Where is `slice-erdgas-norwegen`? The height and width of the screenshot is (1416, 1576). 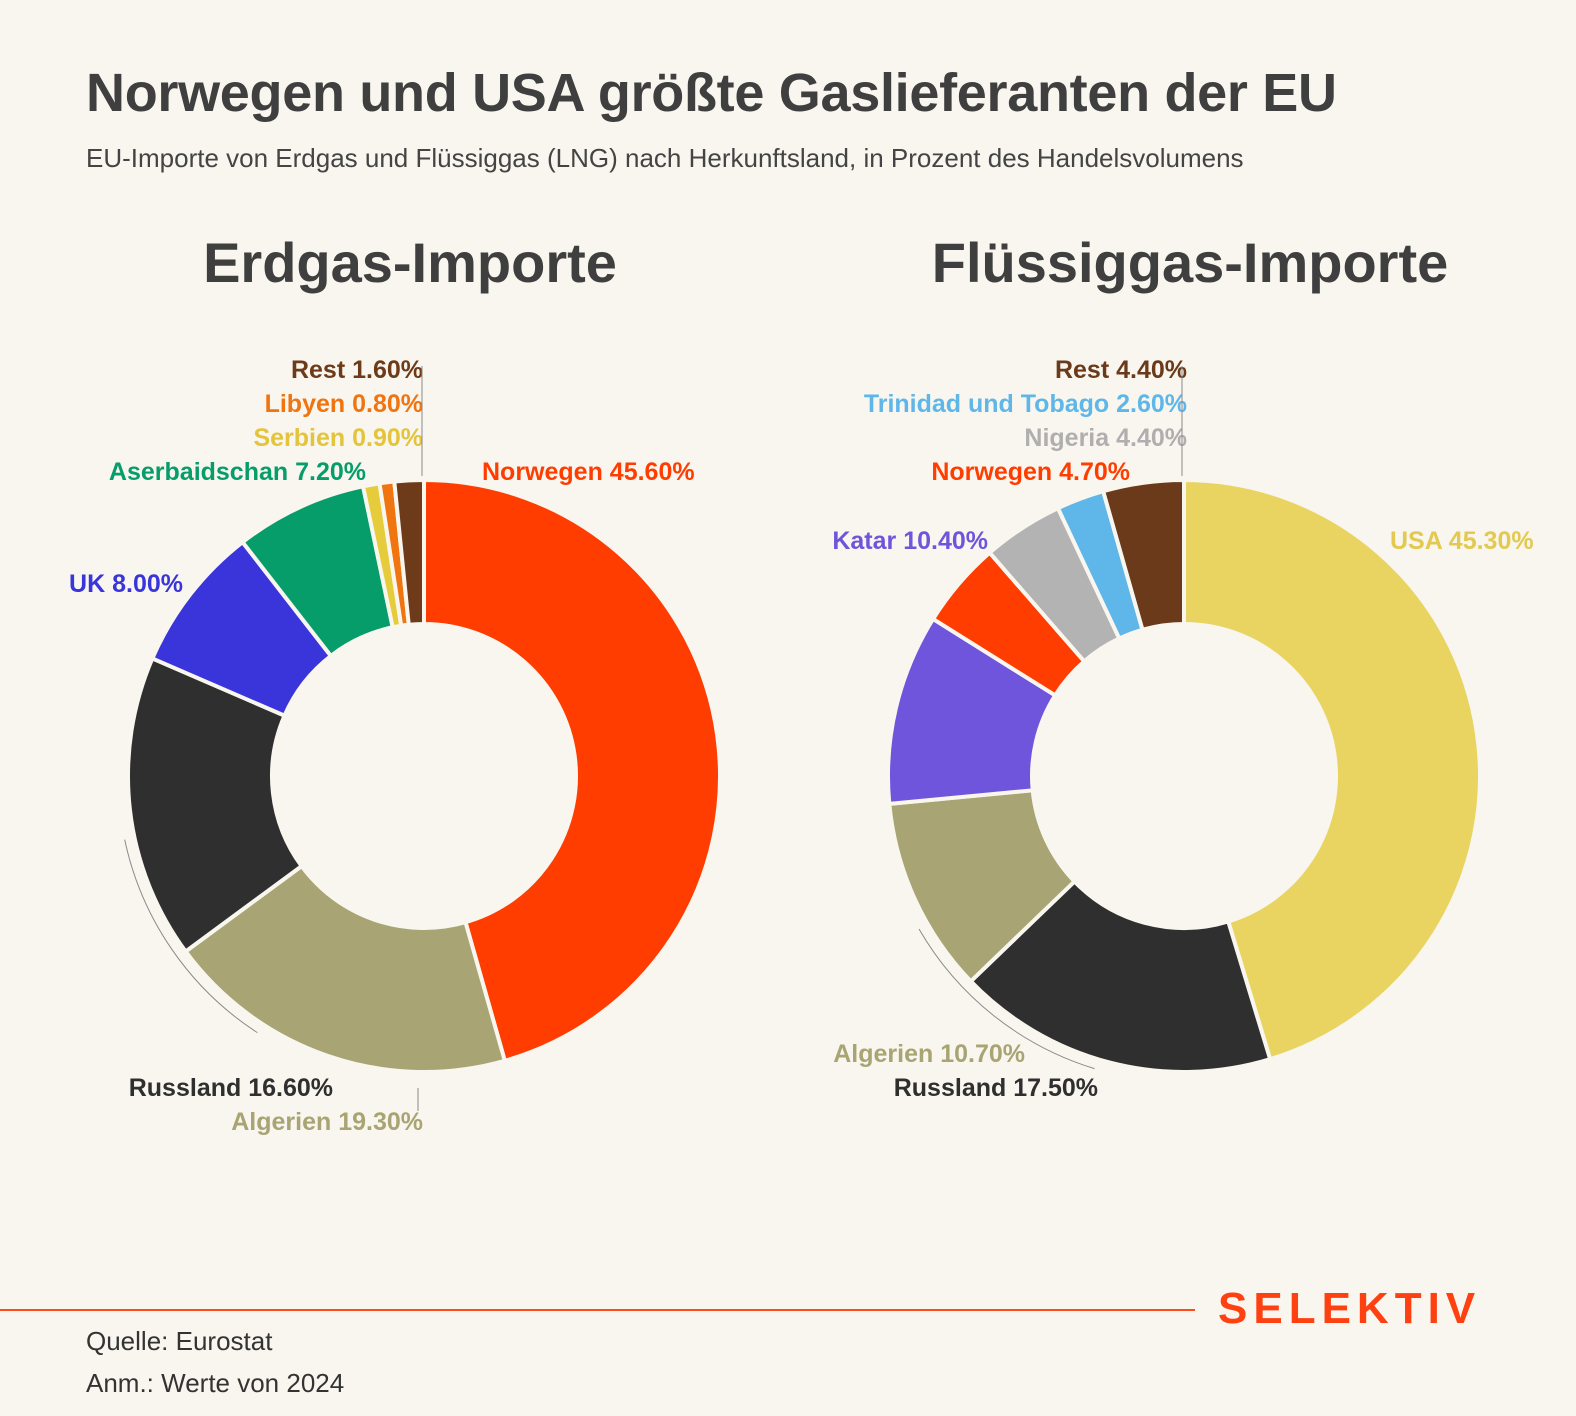 slice-erdgas-norwegen is located at coordinates (572, 770).